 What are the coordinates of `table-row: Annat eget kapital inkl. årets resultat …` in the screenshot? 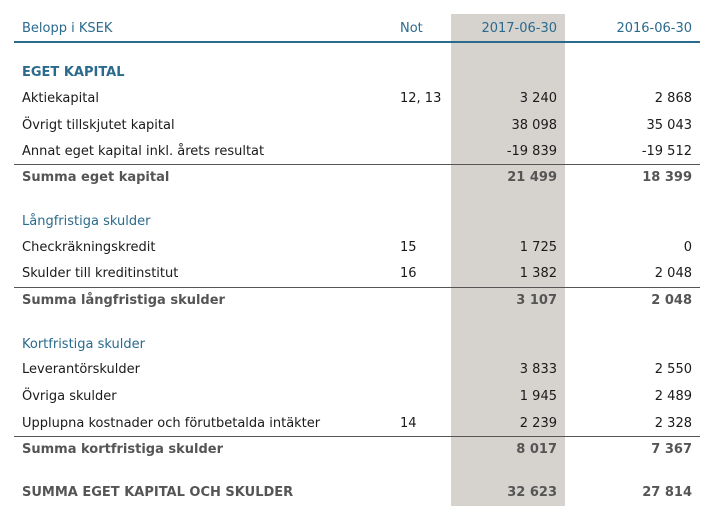 It's located at (357, 152).